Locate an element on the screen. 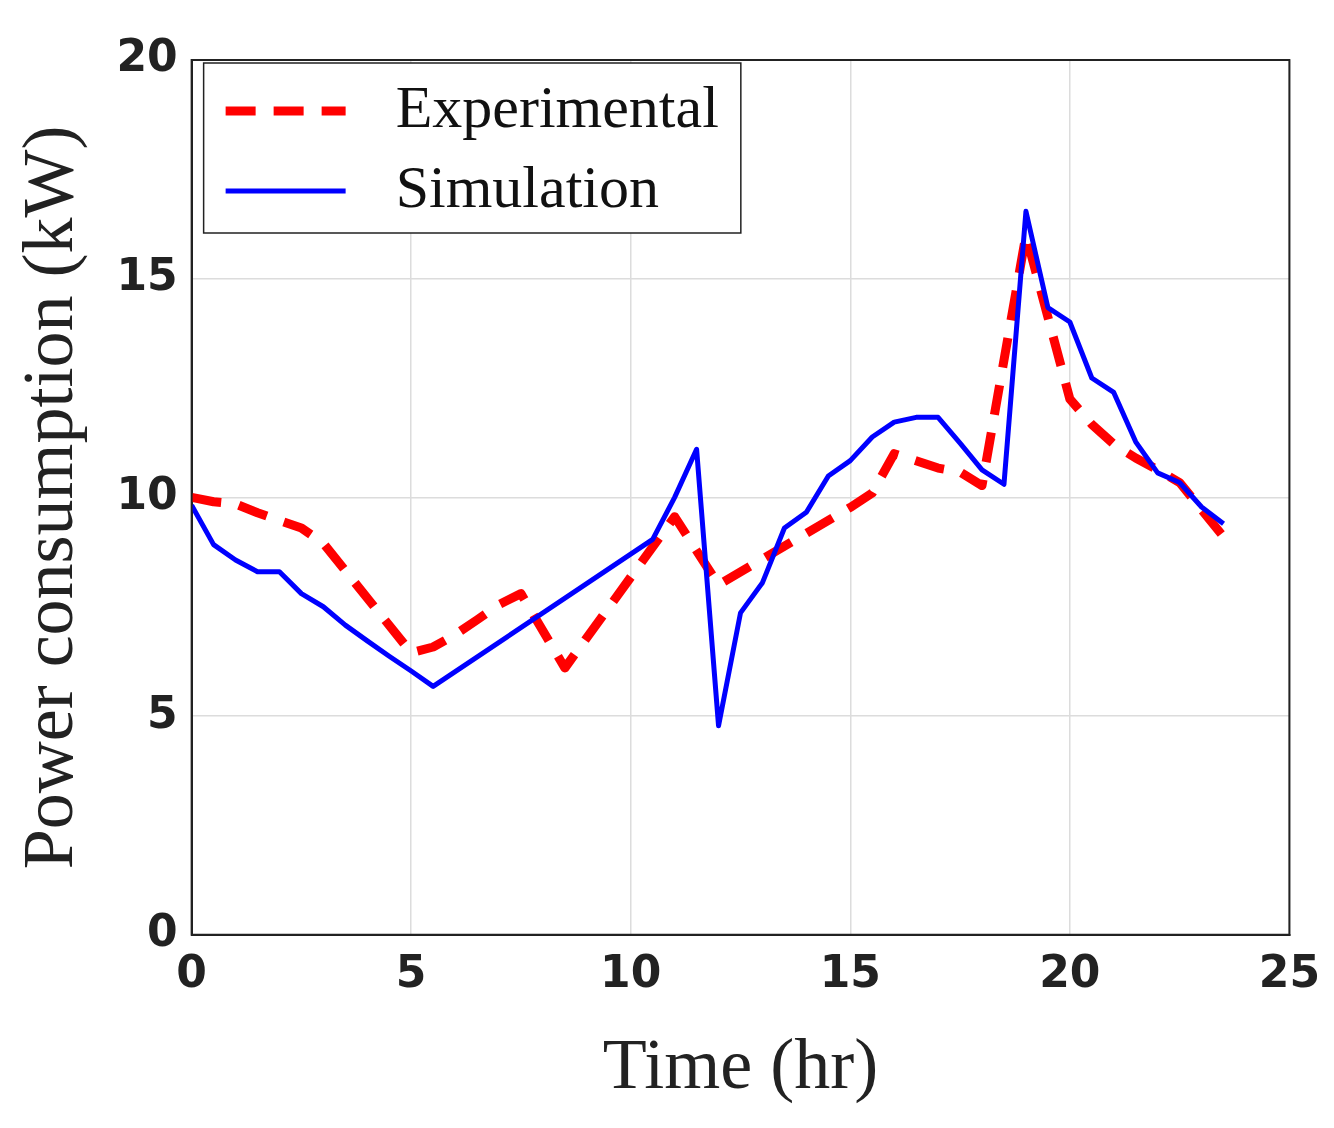 This screenshot has height=1128, width=1334. y-tick-label: 0 is located at coordinates (162, 931).